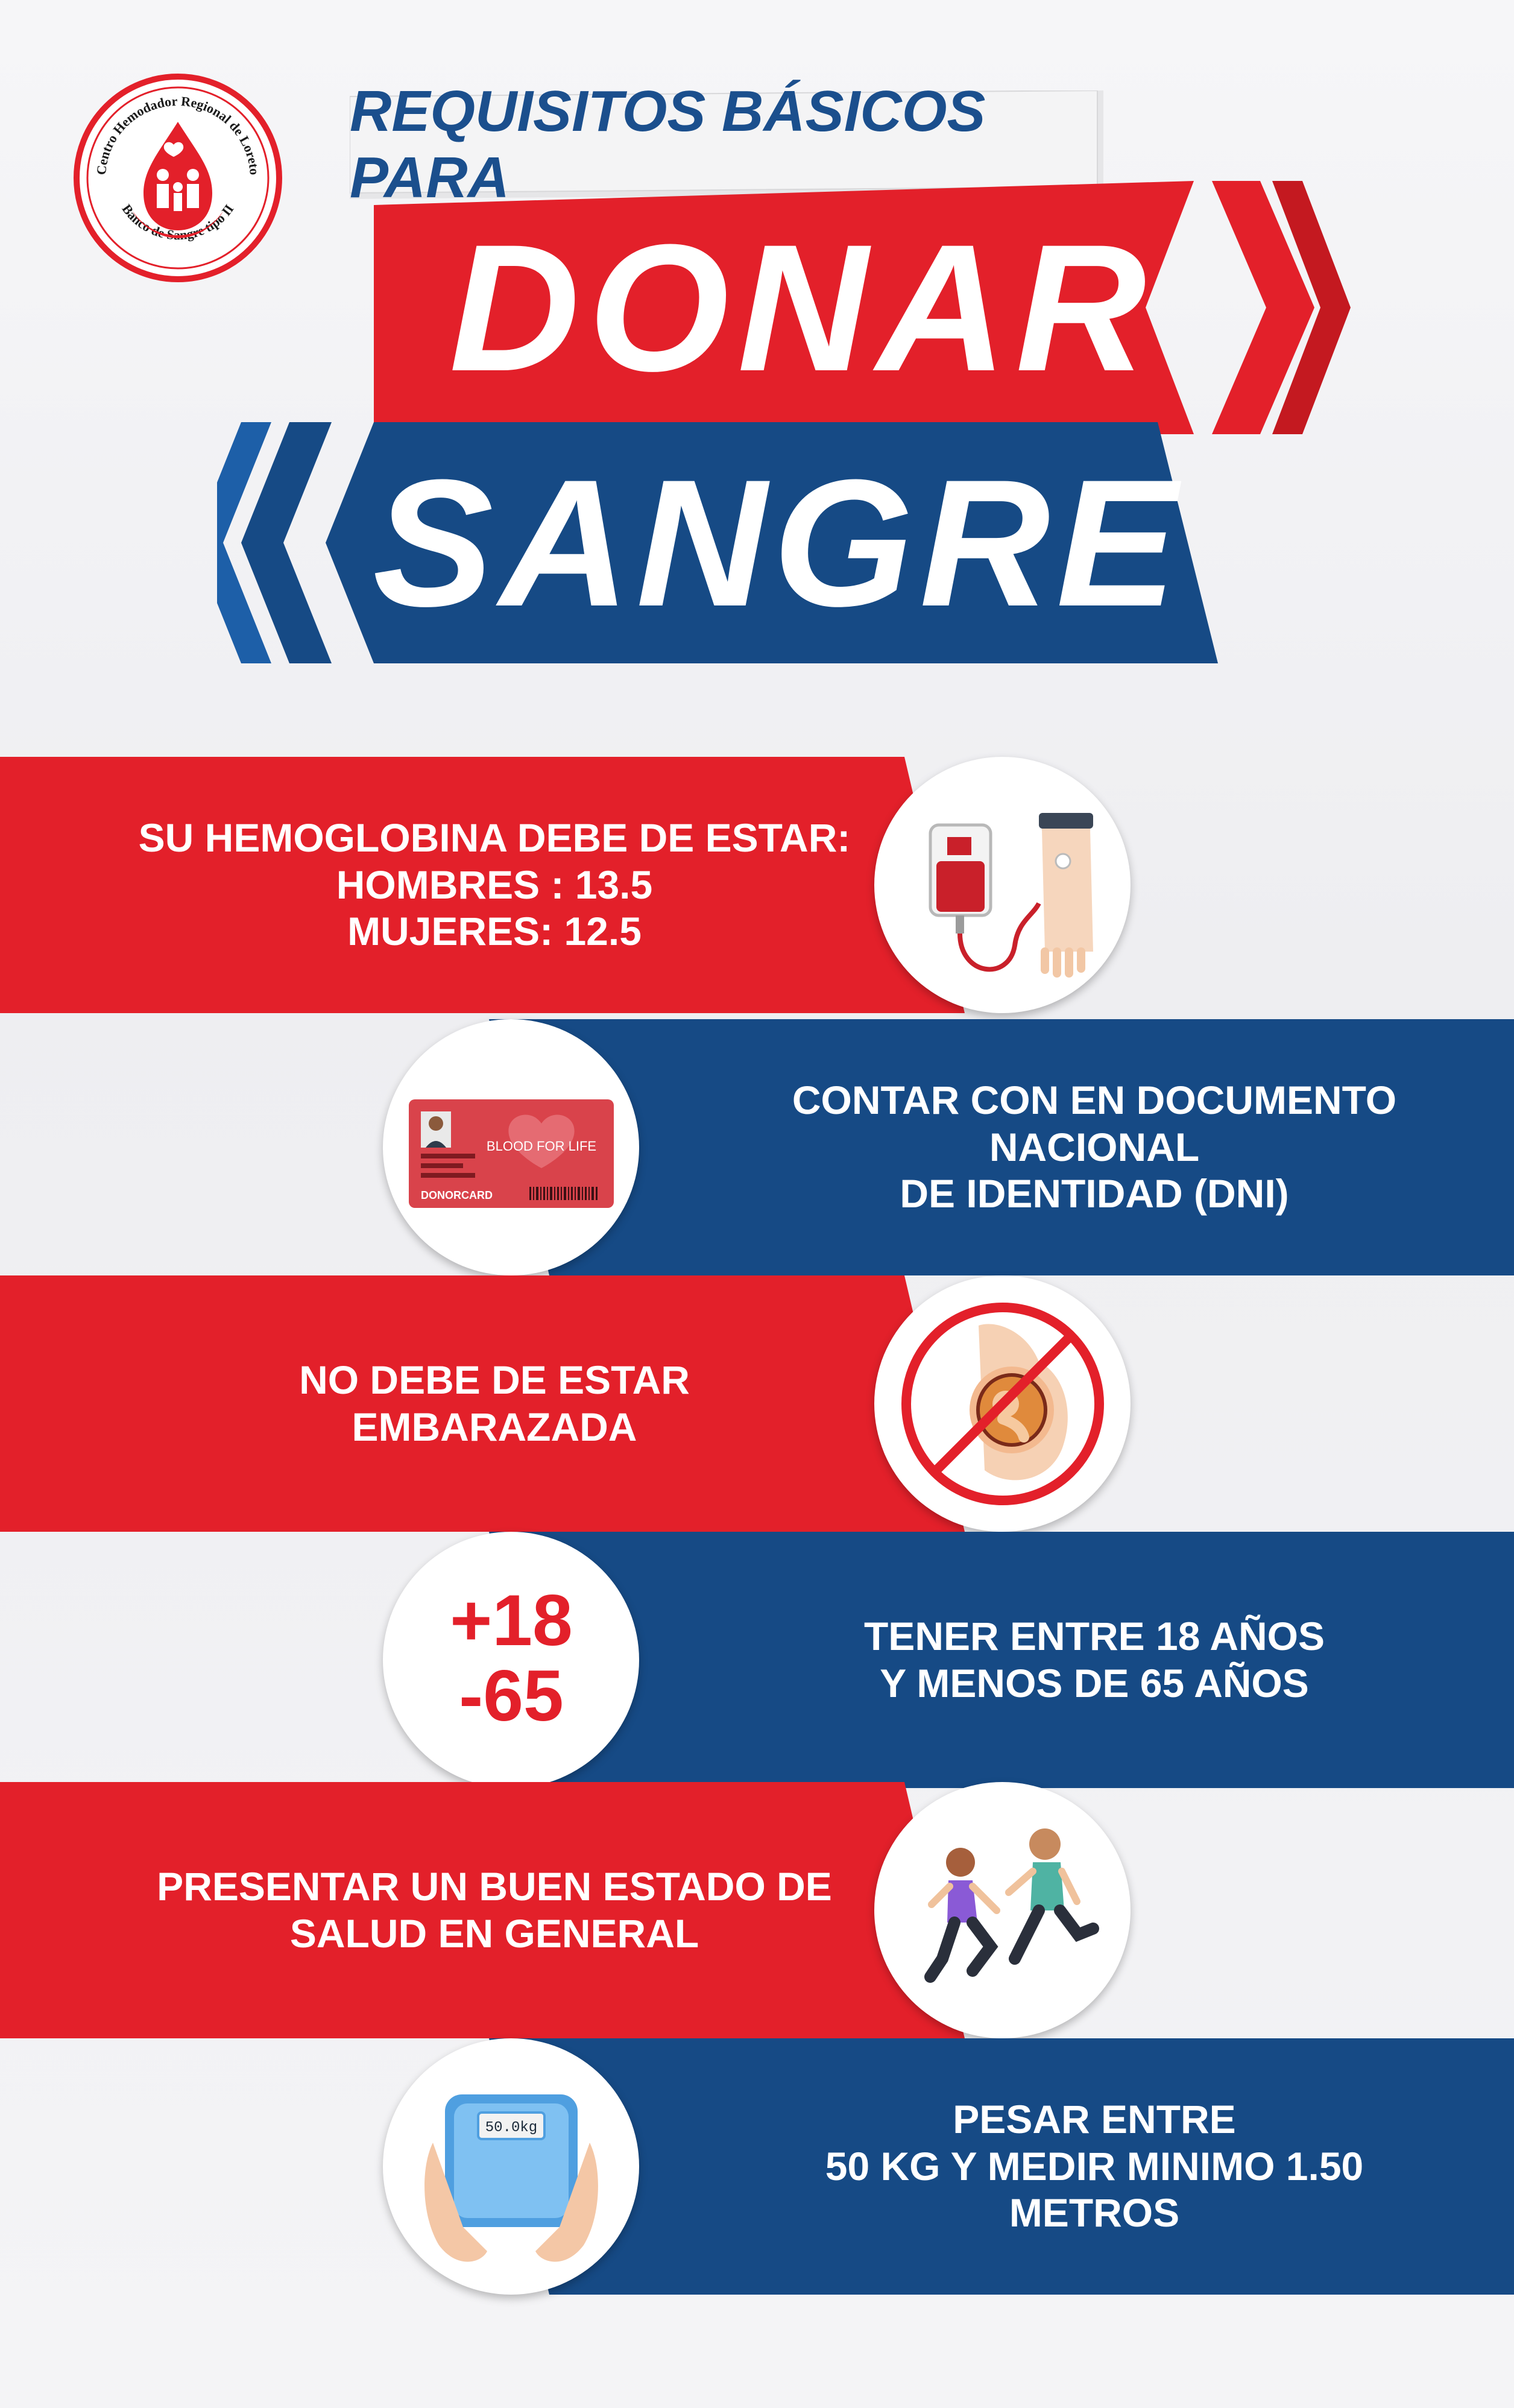 The height and width of the screenshot is (2408, 1514). Describe the element at coordinates (494, 932) in the screenshot. I see `requirement-line: MUJERES: 12.5` at that location.